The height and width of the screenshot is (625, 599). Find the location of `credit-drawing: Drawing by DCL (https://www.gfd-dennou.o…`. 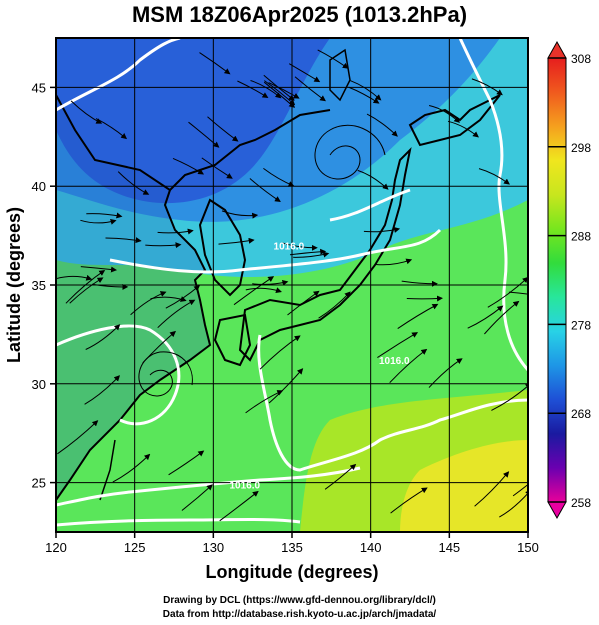

credit-drawing: Drawing by DCL (https://www.gfd-dennou.o… is located at coordinates (299, 600).